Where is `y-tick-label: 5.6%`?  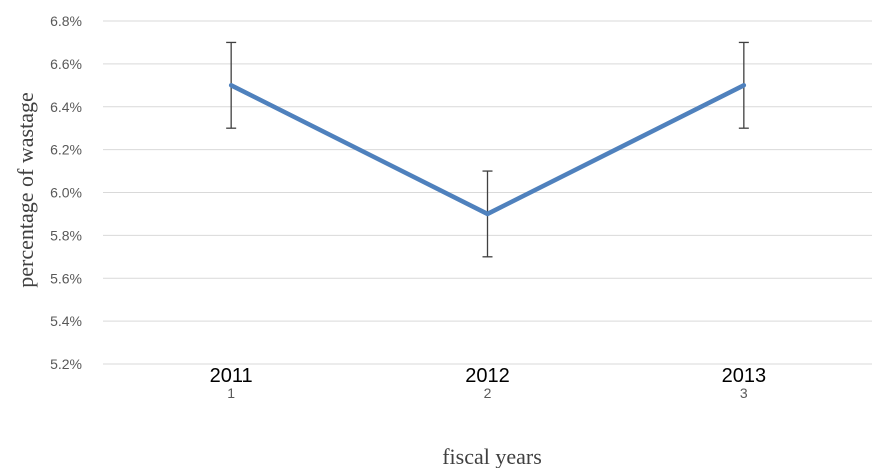 y-tick-label: 5.6% is located at coordinates (66, 278).